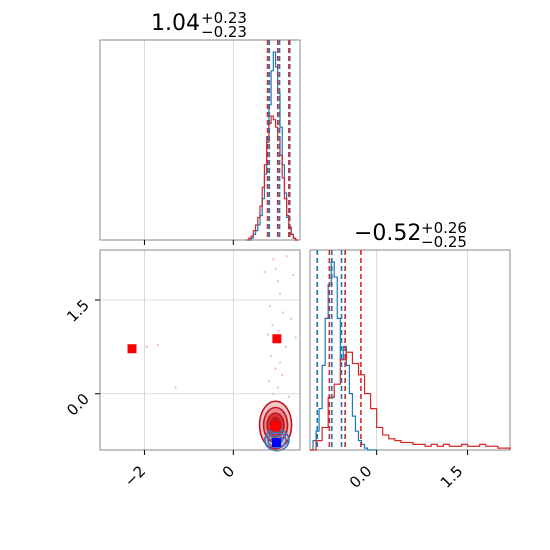  Describe the element at coordinates (361, 477) in the screenshot. I see `x-tick-label: 0.0` at that location.